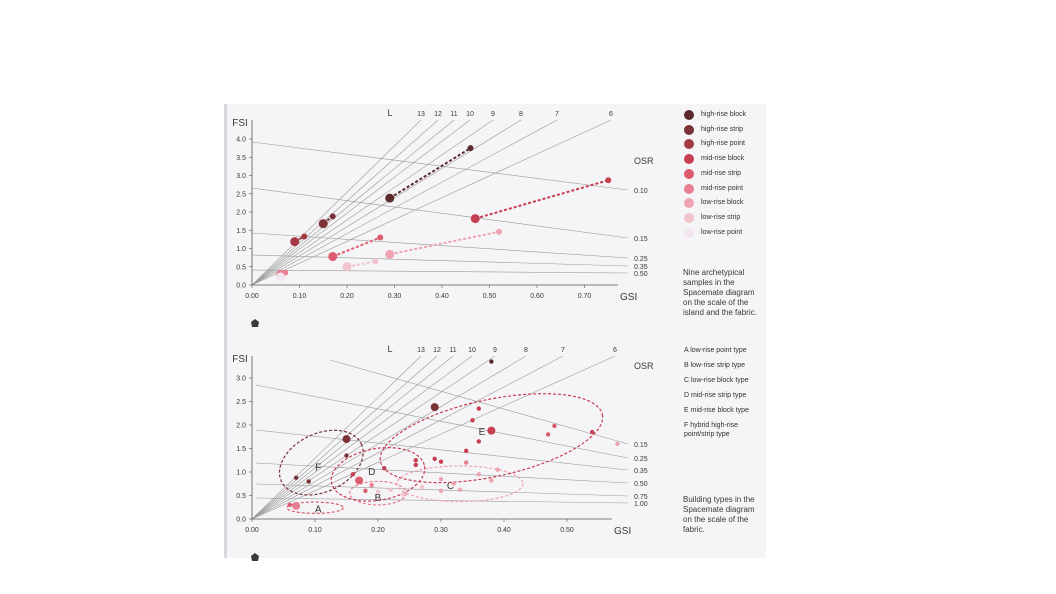 This screenshot has width=1056, height=594. What do you see at coordinates (241, 449) in the screenshot?
I see `y-tick-label: 1.5` at bounding box center [241, 449].